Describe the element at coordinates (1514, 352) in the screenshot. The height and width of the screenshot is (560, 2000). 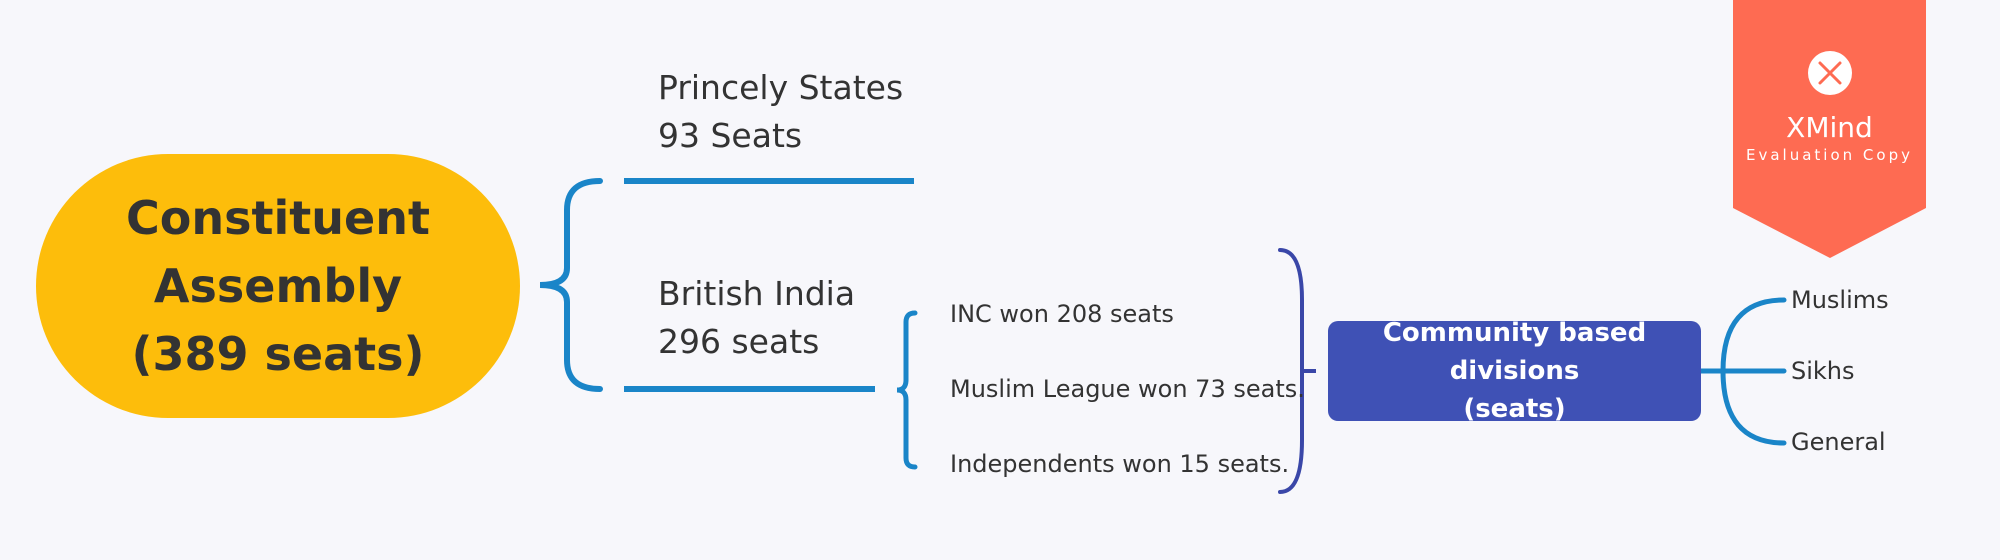
I see `community-divisions-title: Community based divisions` at that location.